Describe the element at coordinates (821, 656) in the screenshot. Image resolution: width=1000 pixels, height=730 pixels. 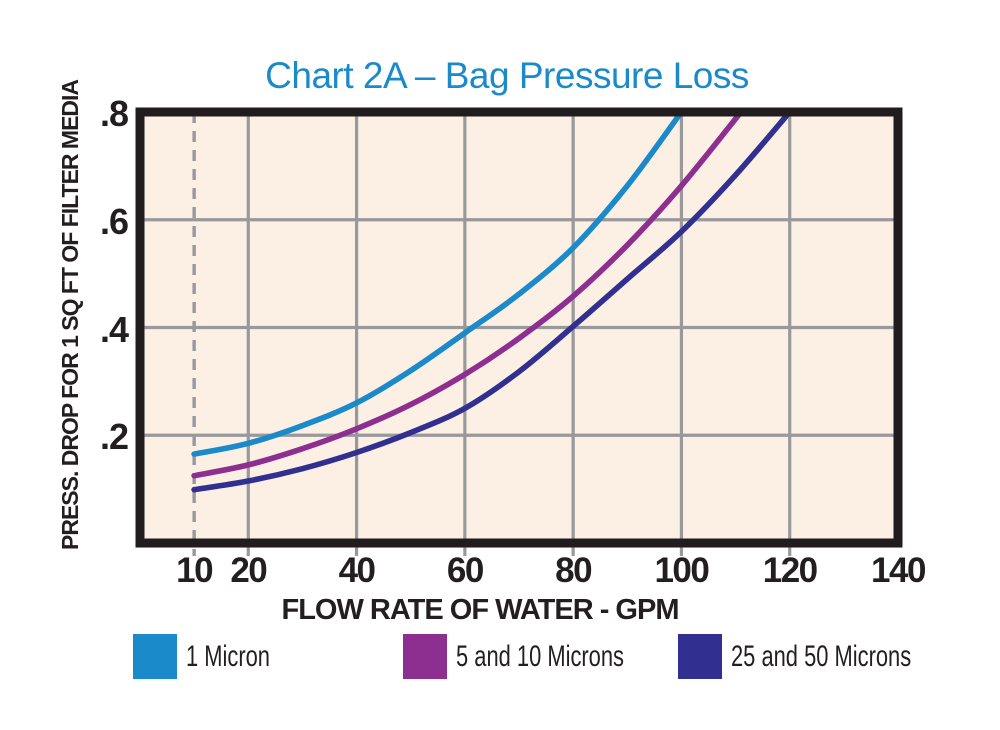
I see `legend-label: 25 and 50 Microns` at that location.